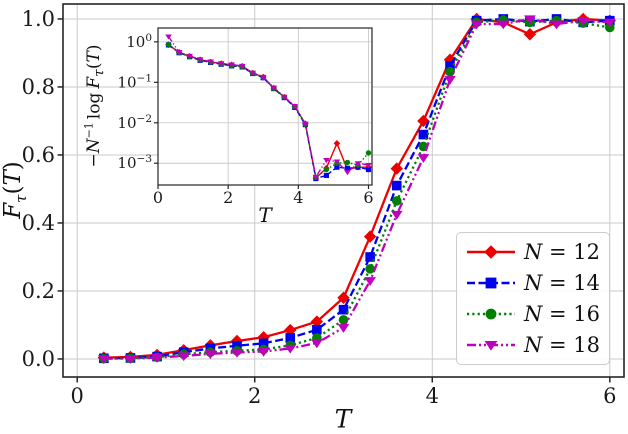  Describe the element at coordinates (298, 197) in the screenshot. I see `inset-x-tick-label: 4` at that location.